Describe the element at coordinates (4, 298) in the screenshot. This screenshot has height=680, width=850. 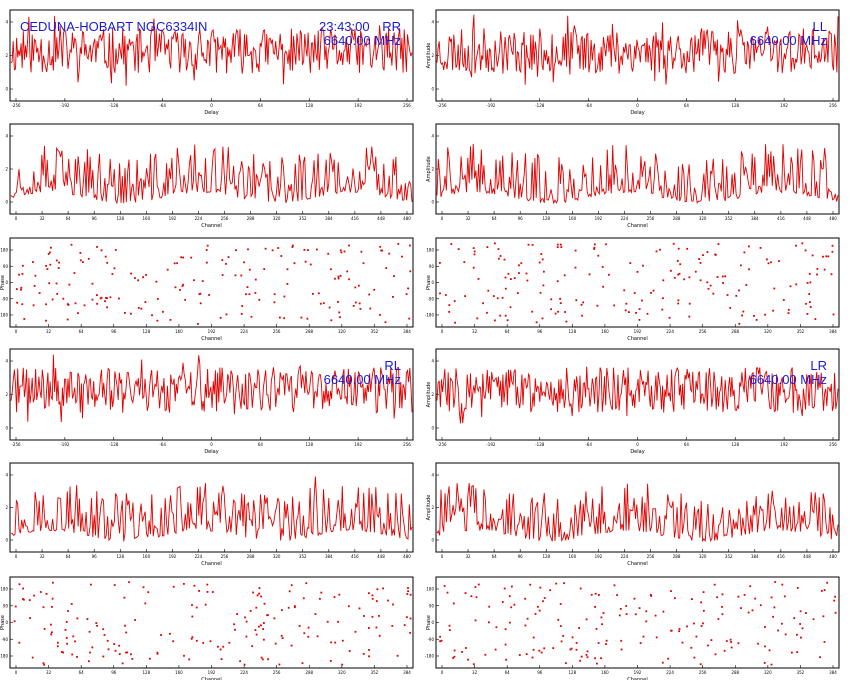
I see `y-tick-label: -90` at that location.